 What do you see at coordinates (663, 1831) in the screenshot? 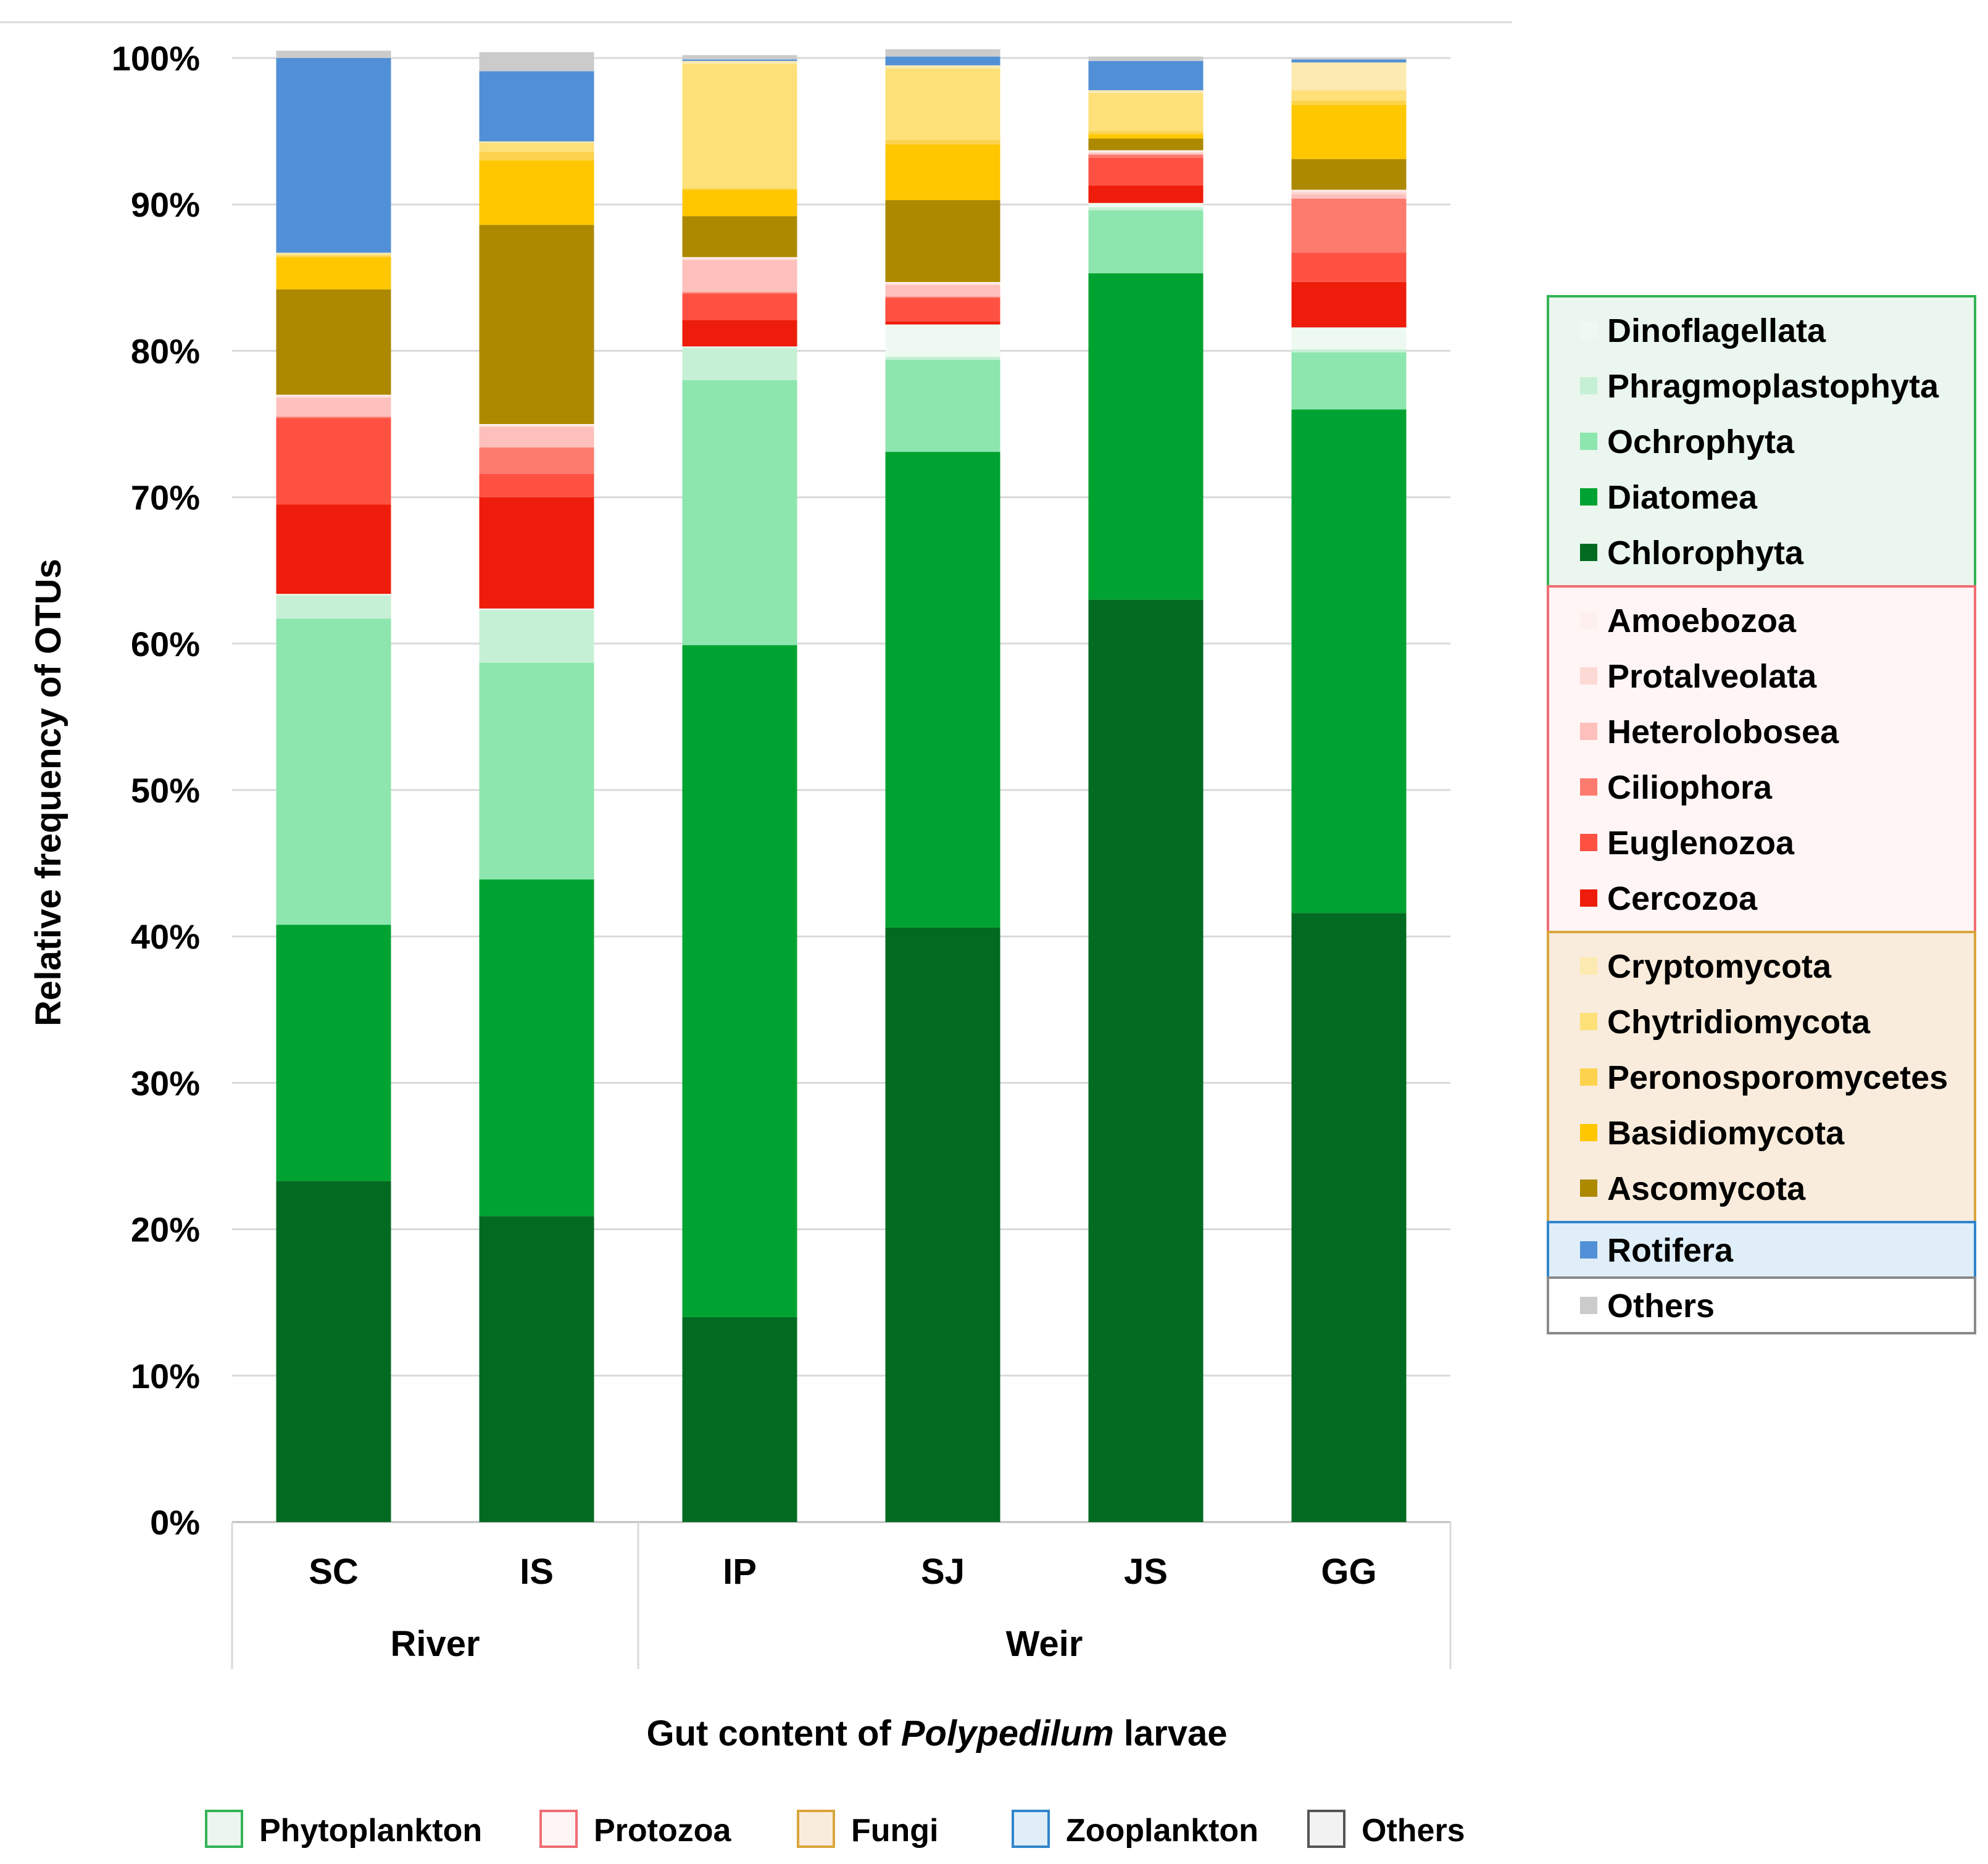
I see `category-legend-label: Protozoa` at bounding box center [663, 1831].